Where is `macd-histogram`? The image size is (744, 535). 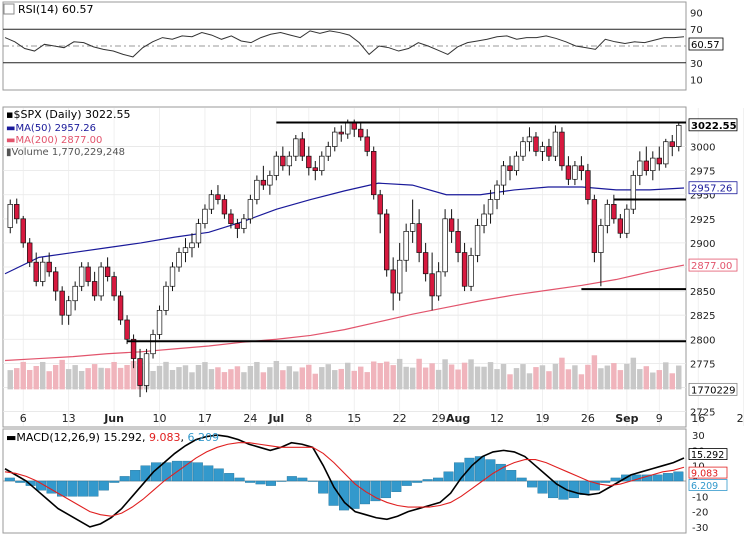 macd-histogram is located at coordinates (344, 483).